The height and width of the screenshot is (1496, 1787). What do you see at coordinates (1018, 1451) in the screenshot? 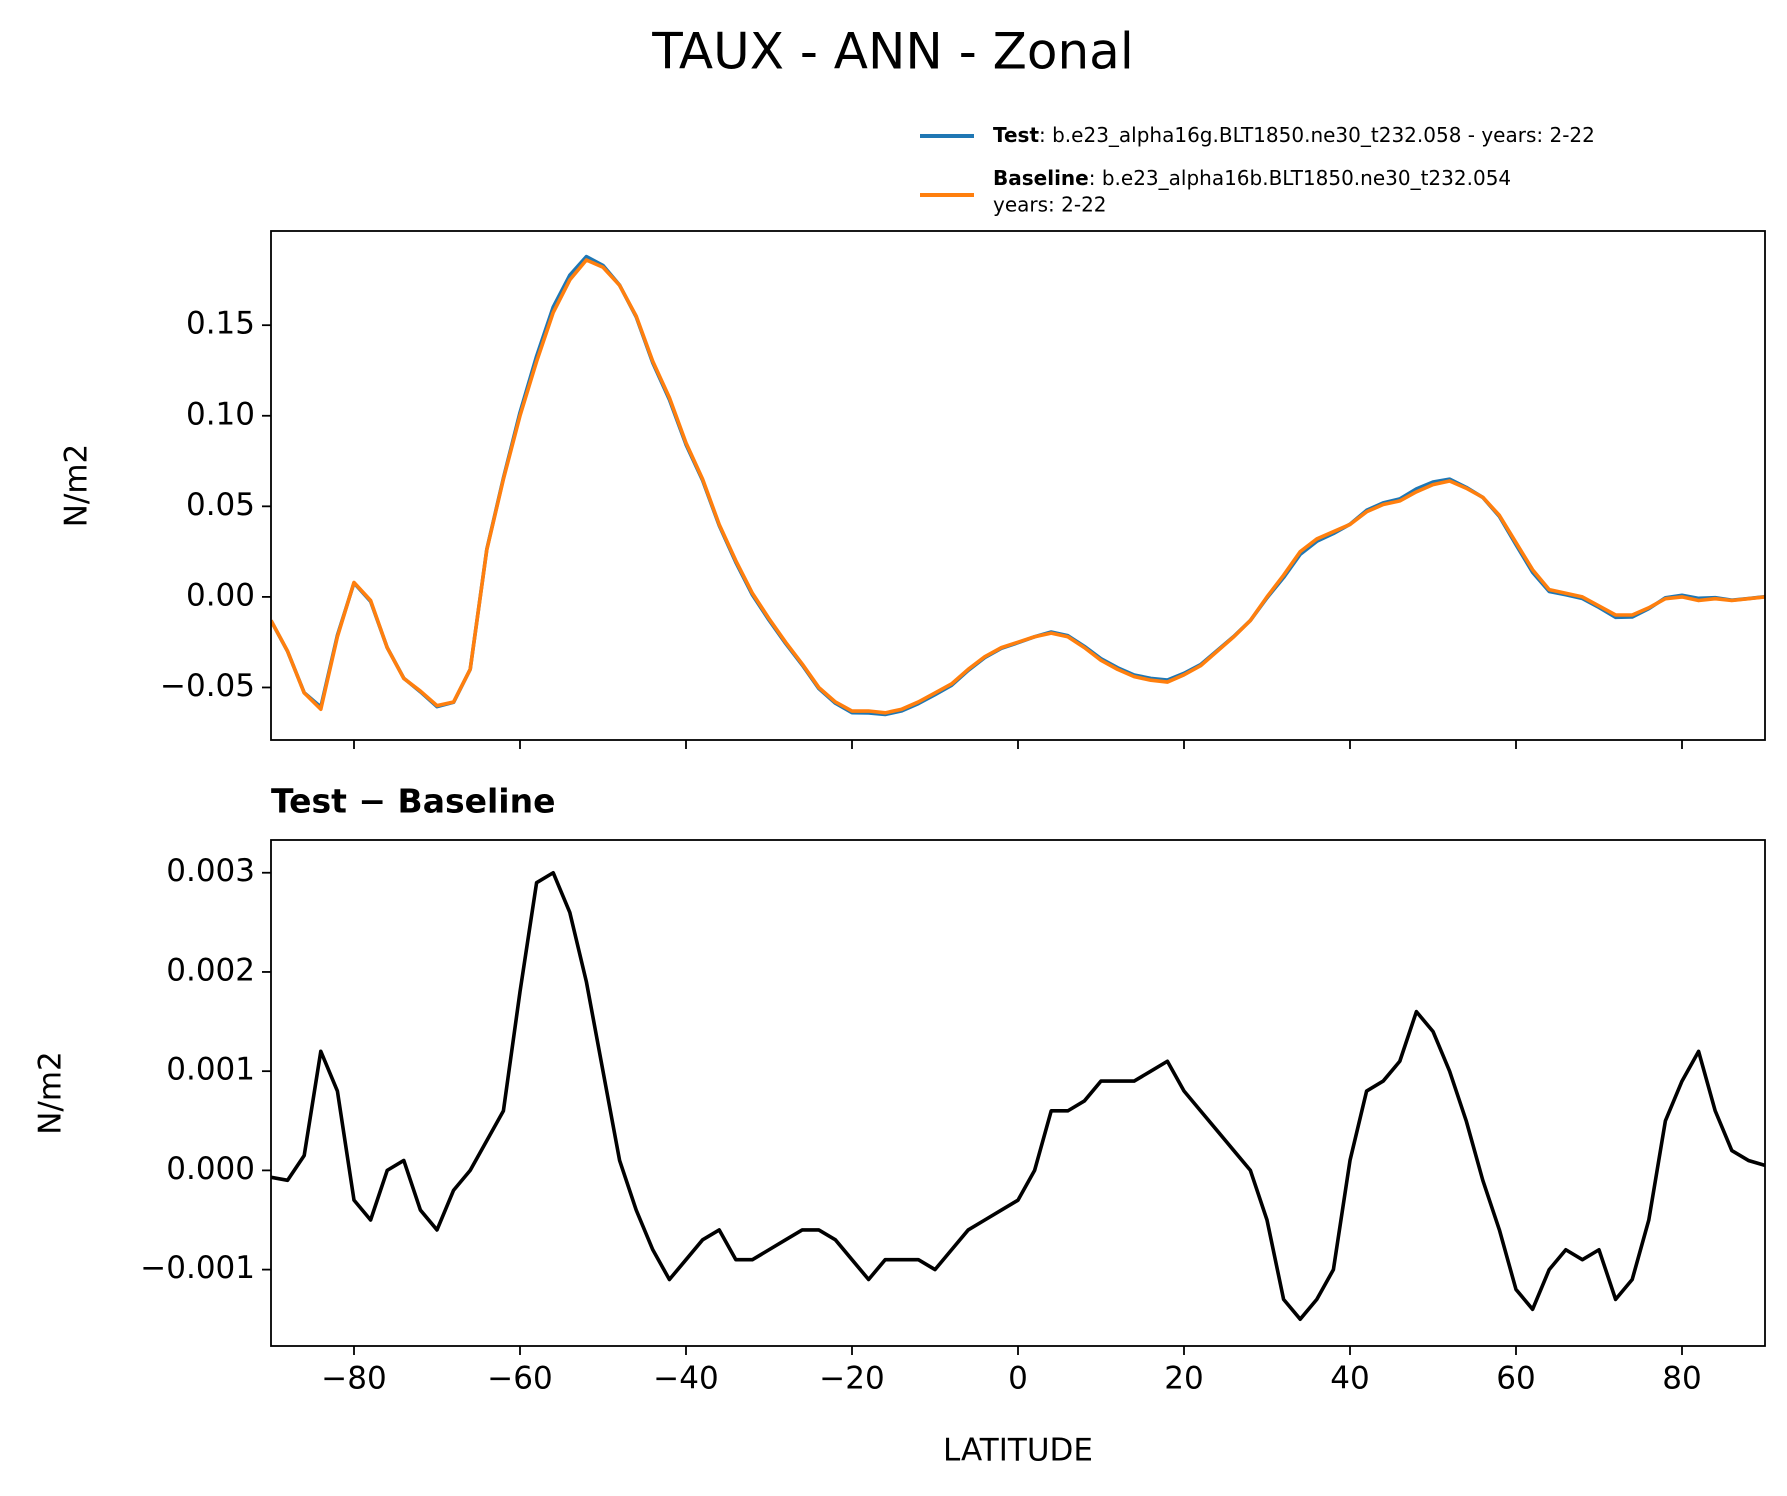
I see `x-axis-label: LATITUDE` at bounding box center [1018, 1451].